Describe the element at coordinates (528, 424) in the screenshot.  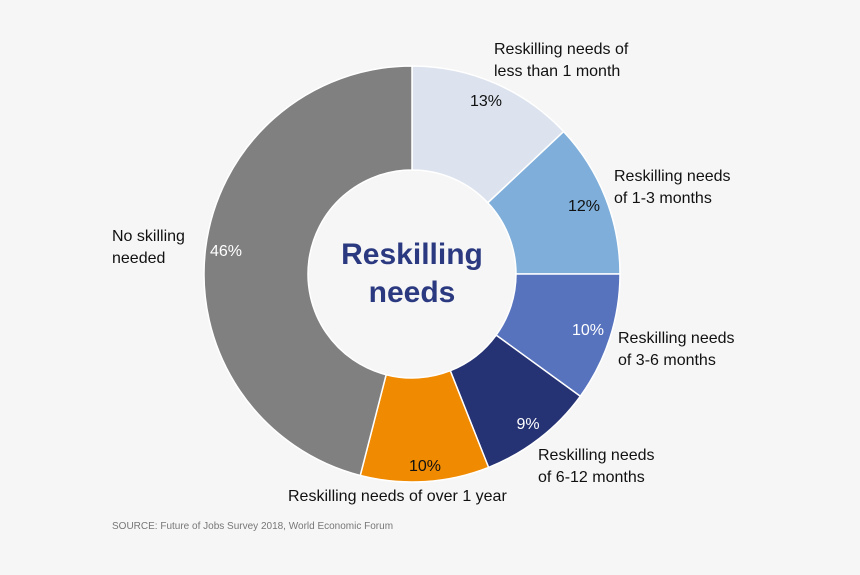
I see `data-label-6-12-months: 9%` at that location.